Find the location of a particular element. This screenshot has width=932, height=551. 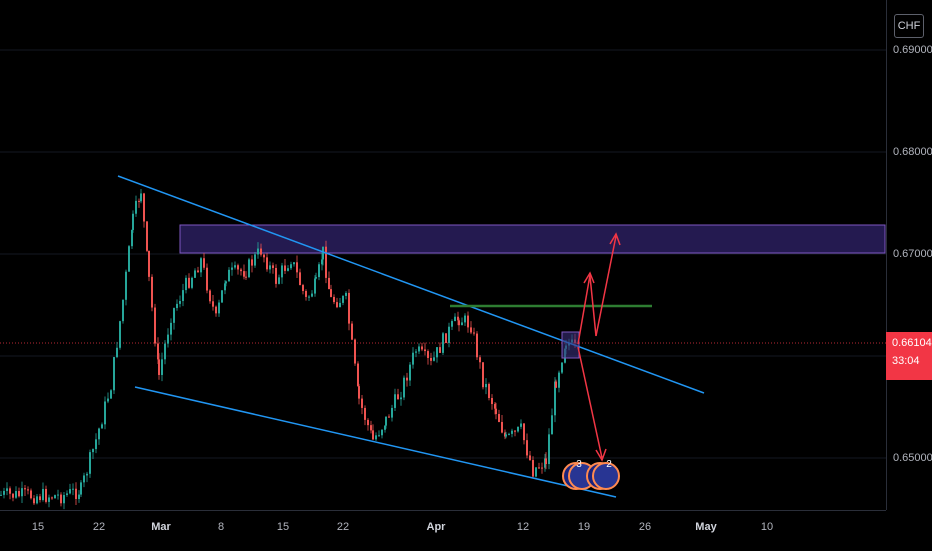

time-label-26-apr: 26 is located at coordinates (645, 527).